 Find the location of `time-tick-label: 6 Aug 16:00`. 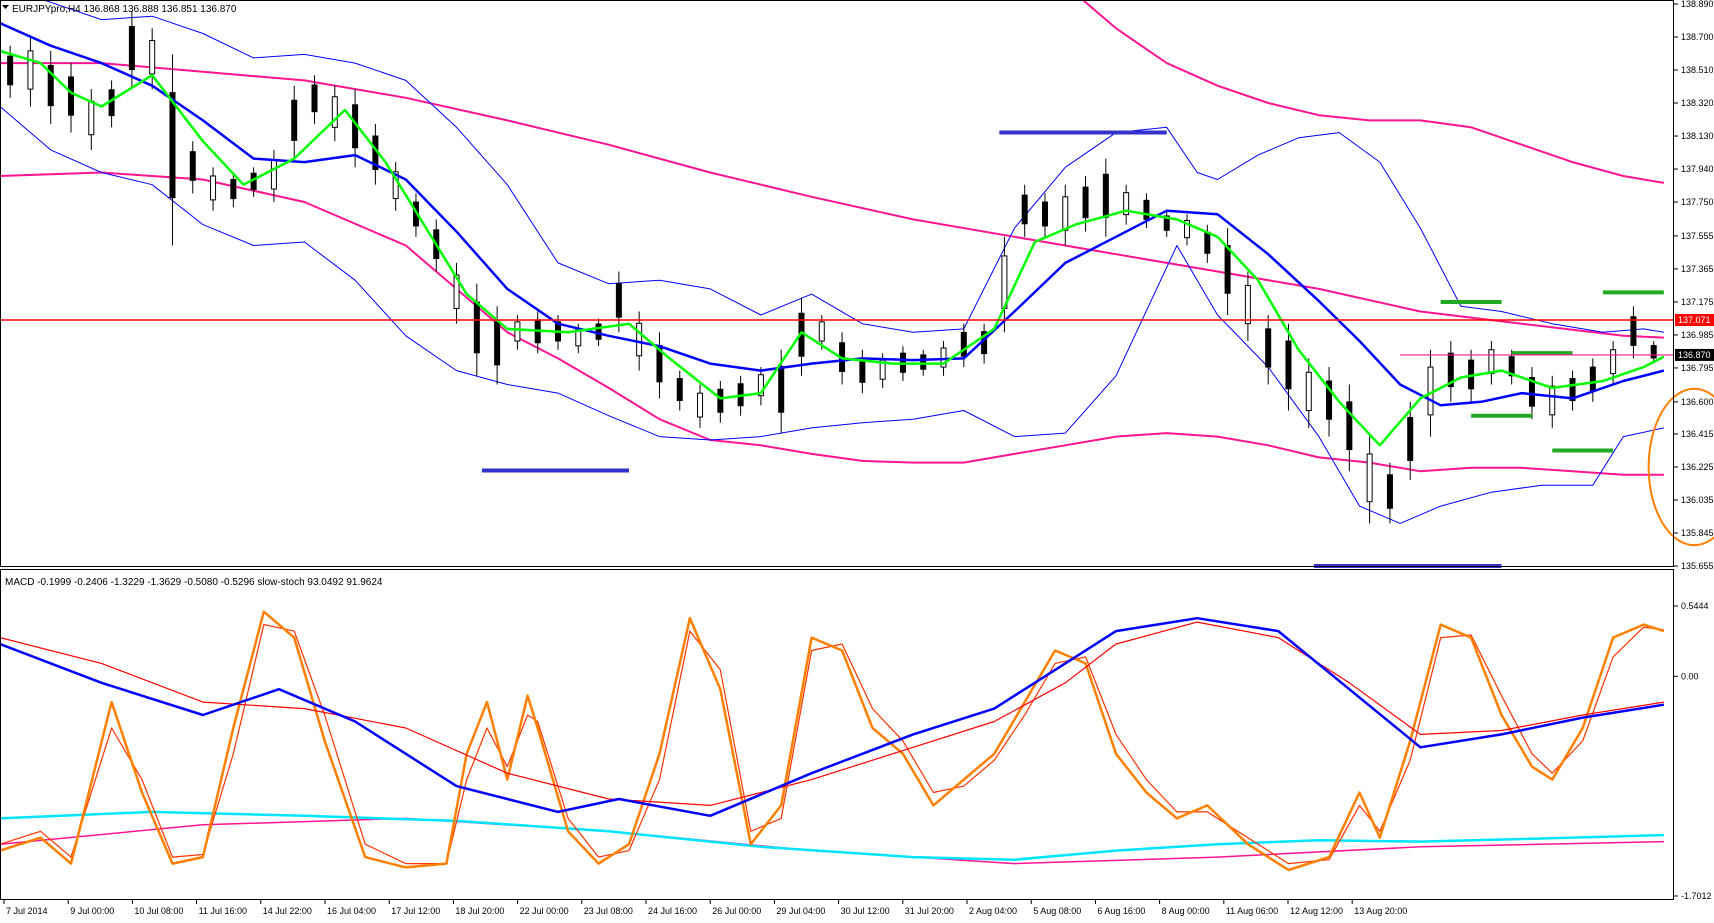

time-tick-label: 6 Aug 16:00 is located at coordinates (1121, 911).